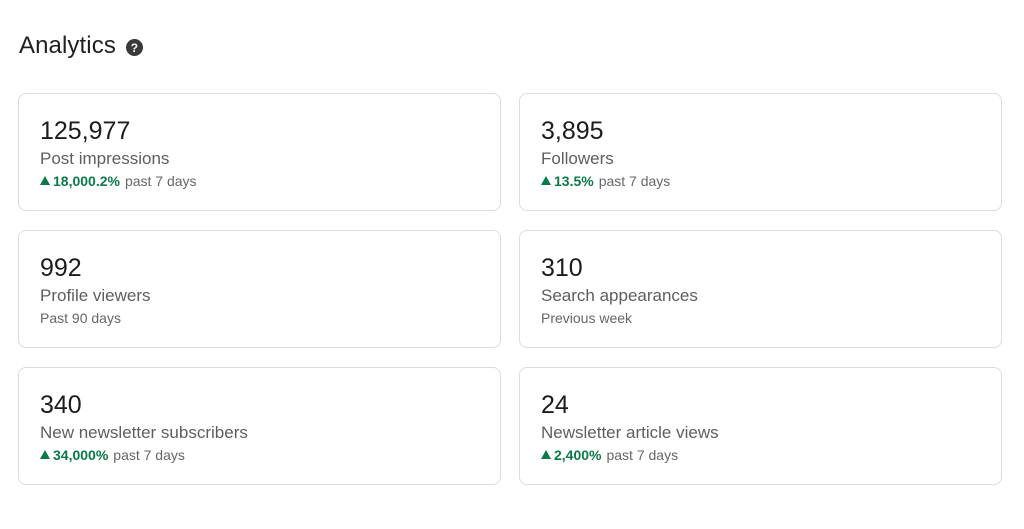  What do you see at coordinates (259, 455) in the screenshot?
I see `metric-trend: 34,000% past 7 days` at bounding box center [259, 455].